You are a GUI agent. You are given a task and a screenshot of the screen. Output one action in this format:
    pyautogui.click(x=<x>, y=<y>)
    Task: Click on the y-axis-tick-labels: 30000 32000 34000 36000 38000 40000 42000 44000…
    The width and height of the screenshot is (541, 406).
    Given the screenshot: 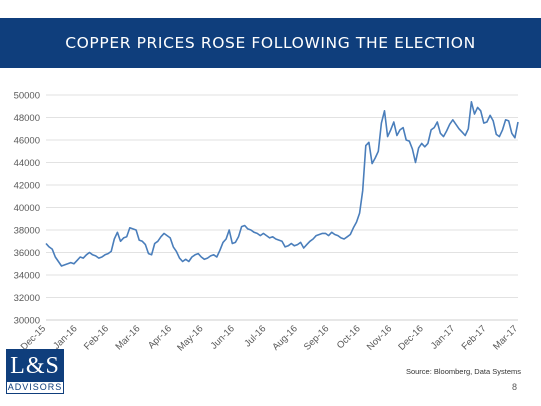 What is the action you would take?
    pyautogui.click(x=27, y=209)
    